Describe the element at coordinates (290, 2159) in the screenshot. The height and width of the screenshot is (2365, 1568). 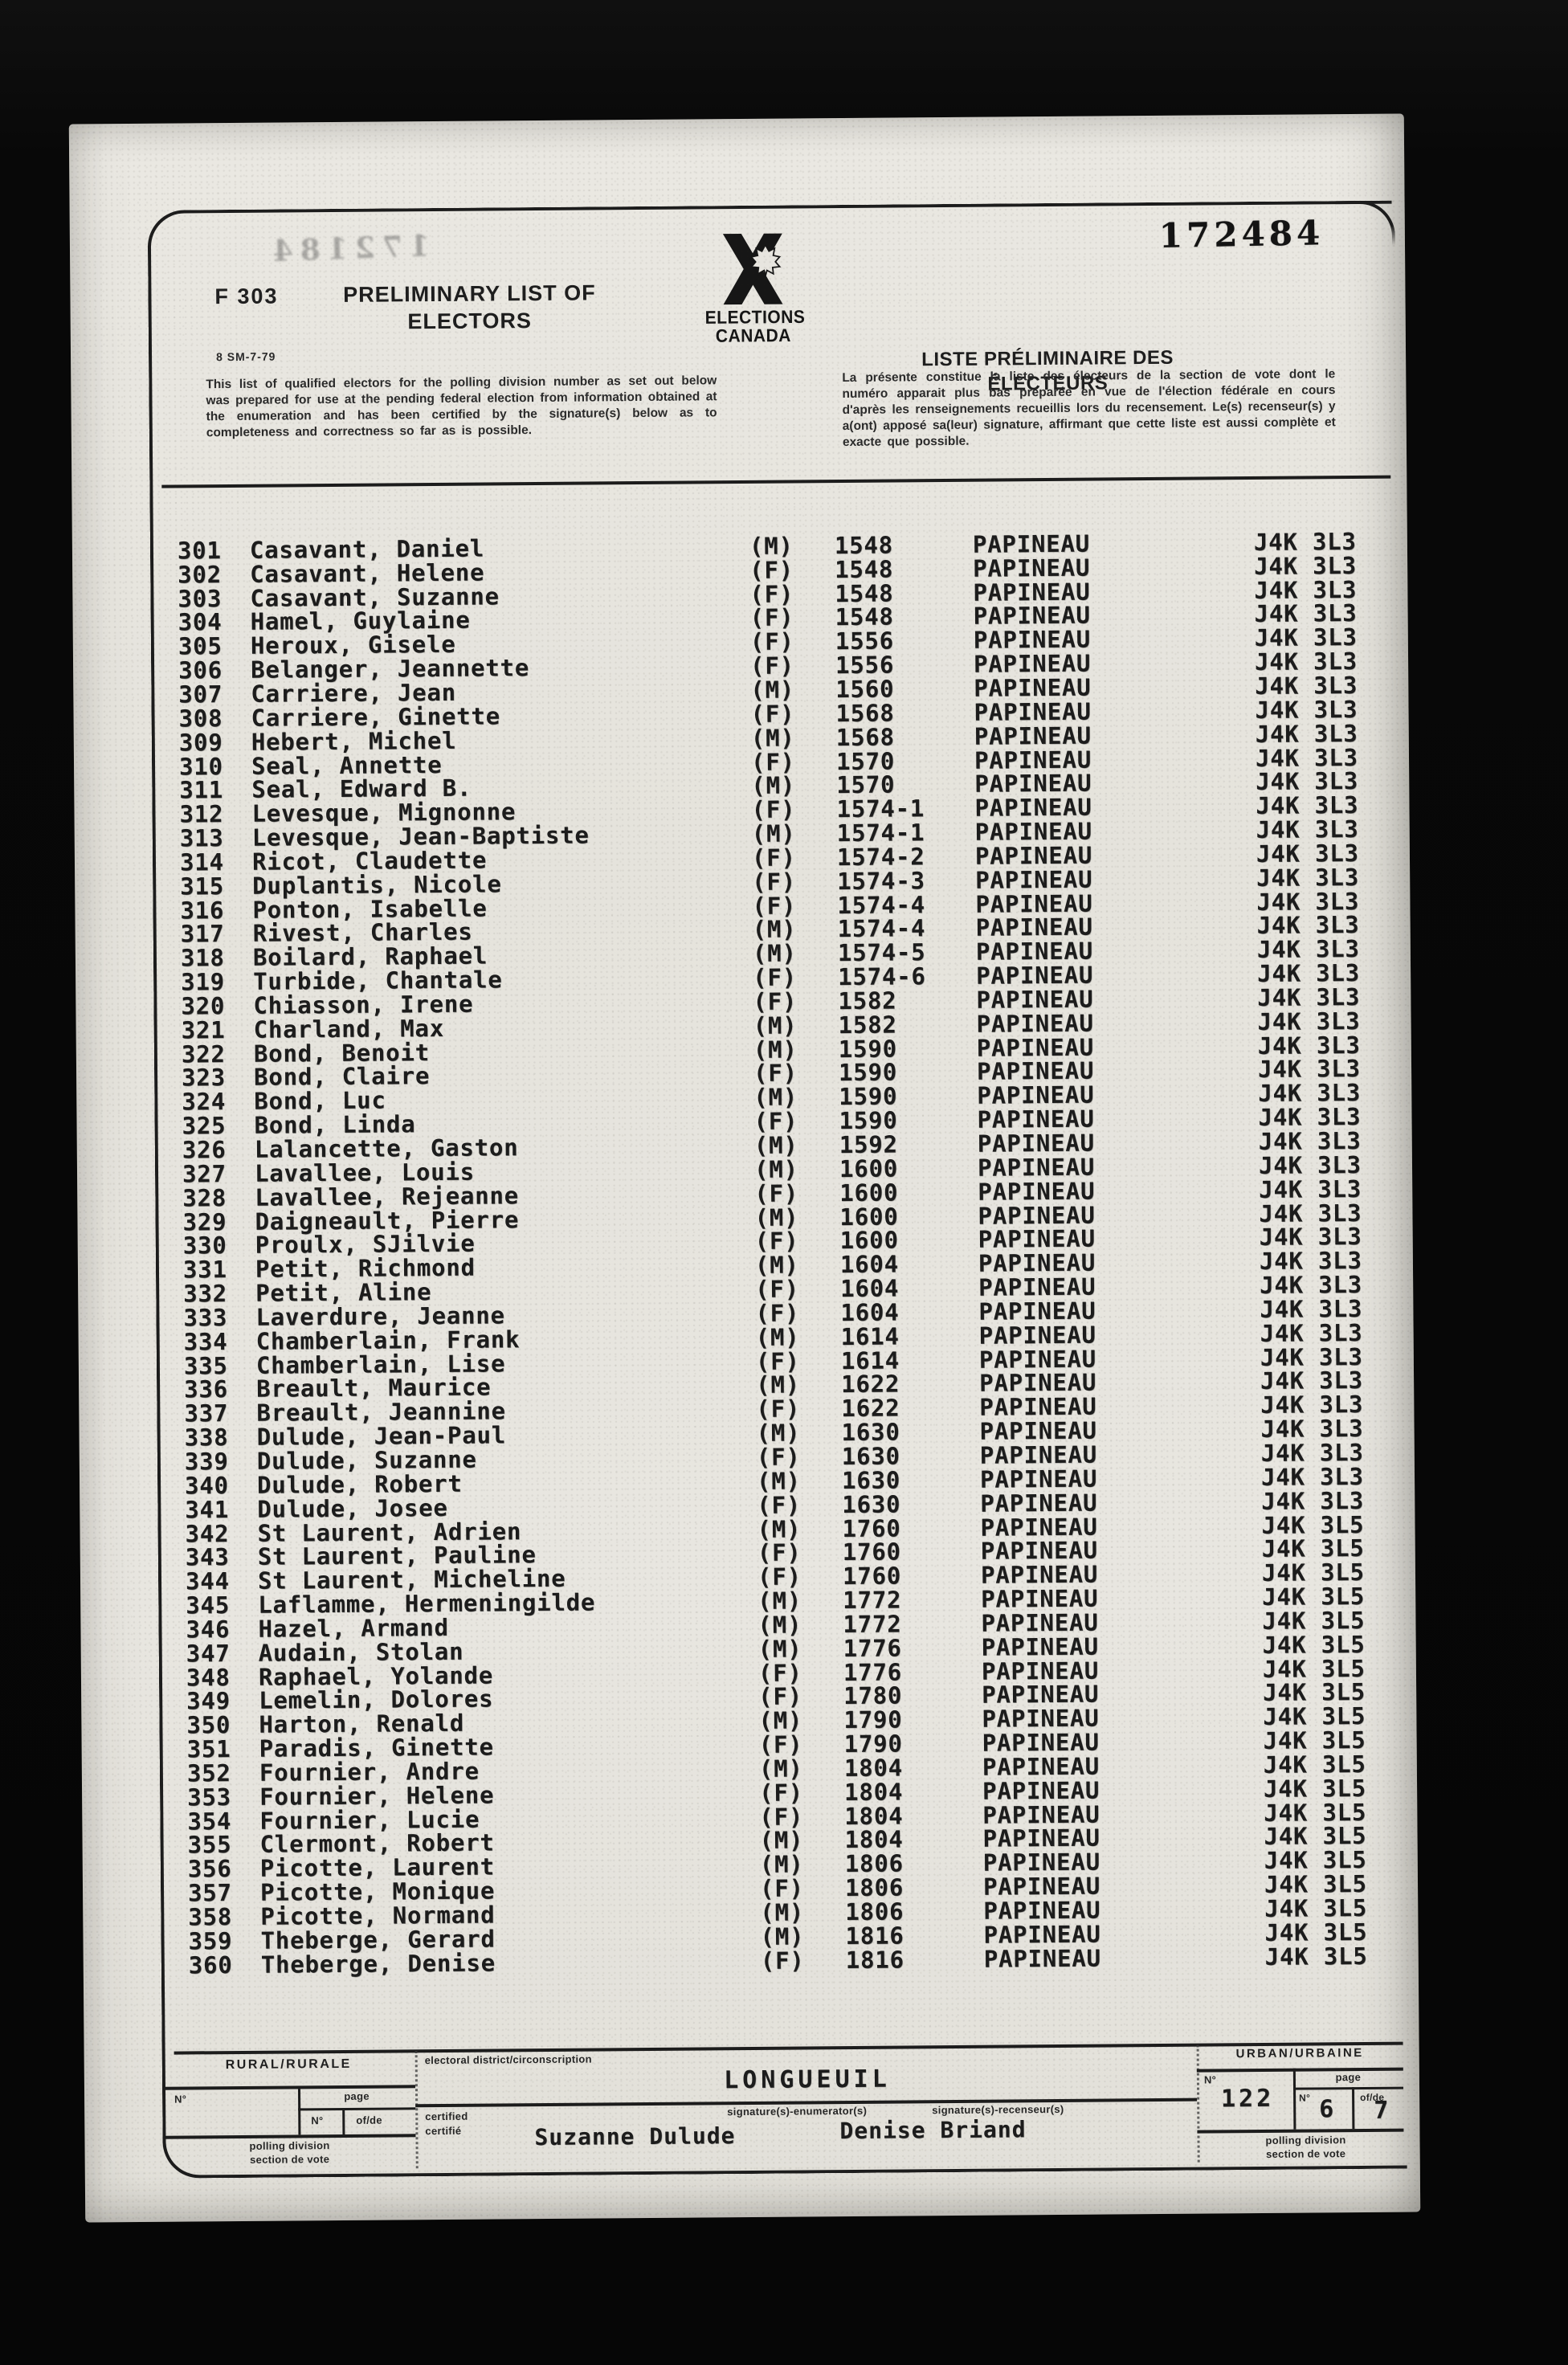
I see `polling-division-label-left-fr: section de vote` at that location.